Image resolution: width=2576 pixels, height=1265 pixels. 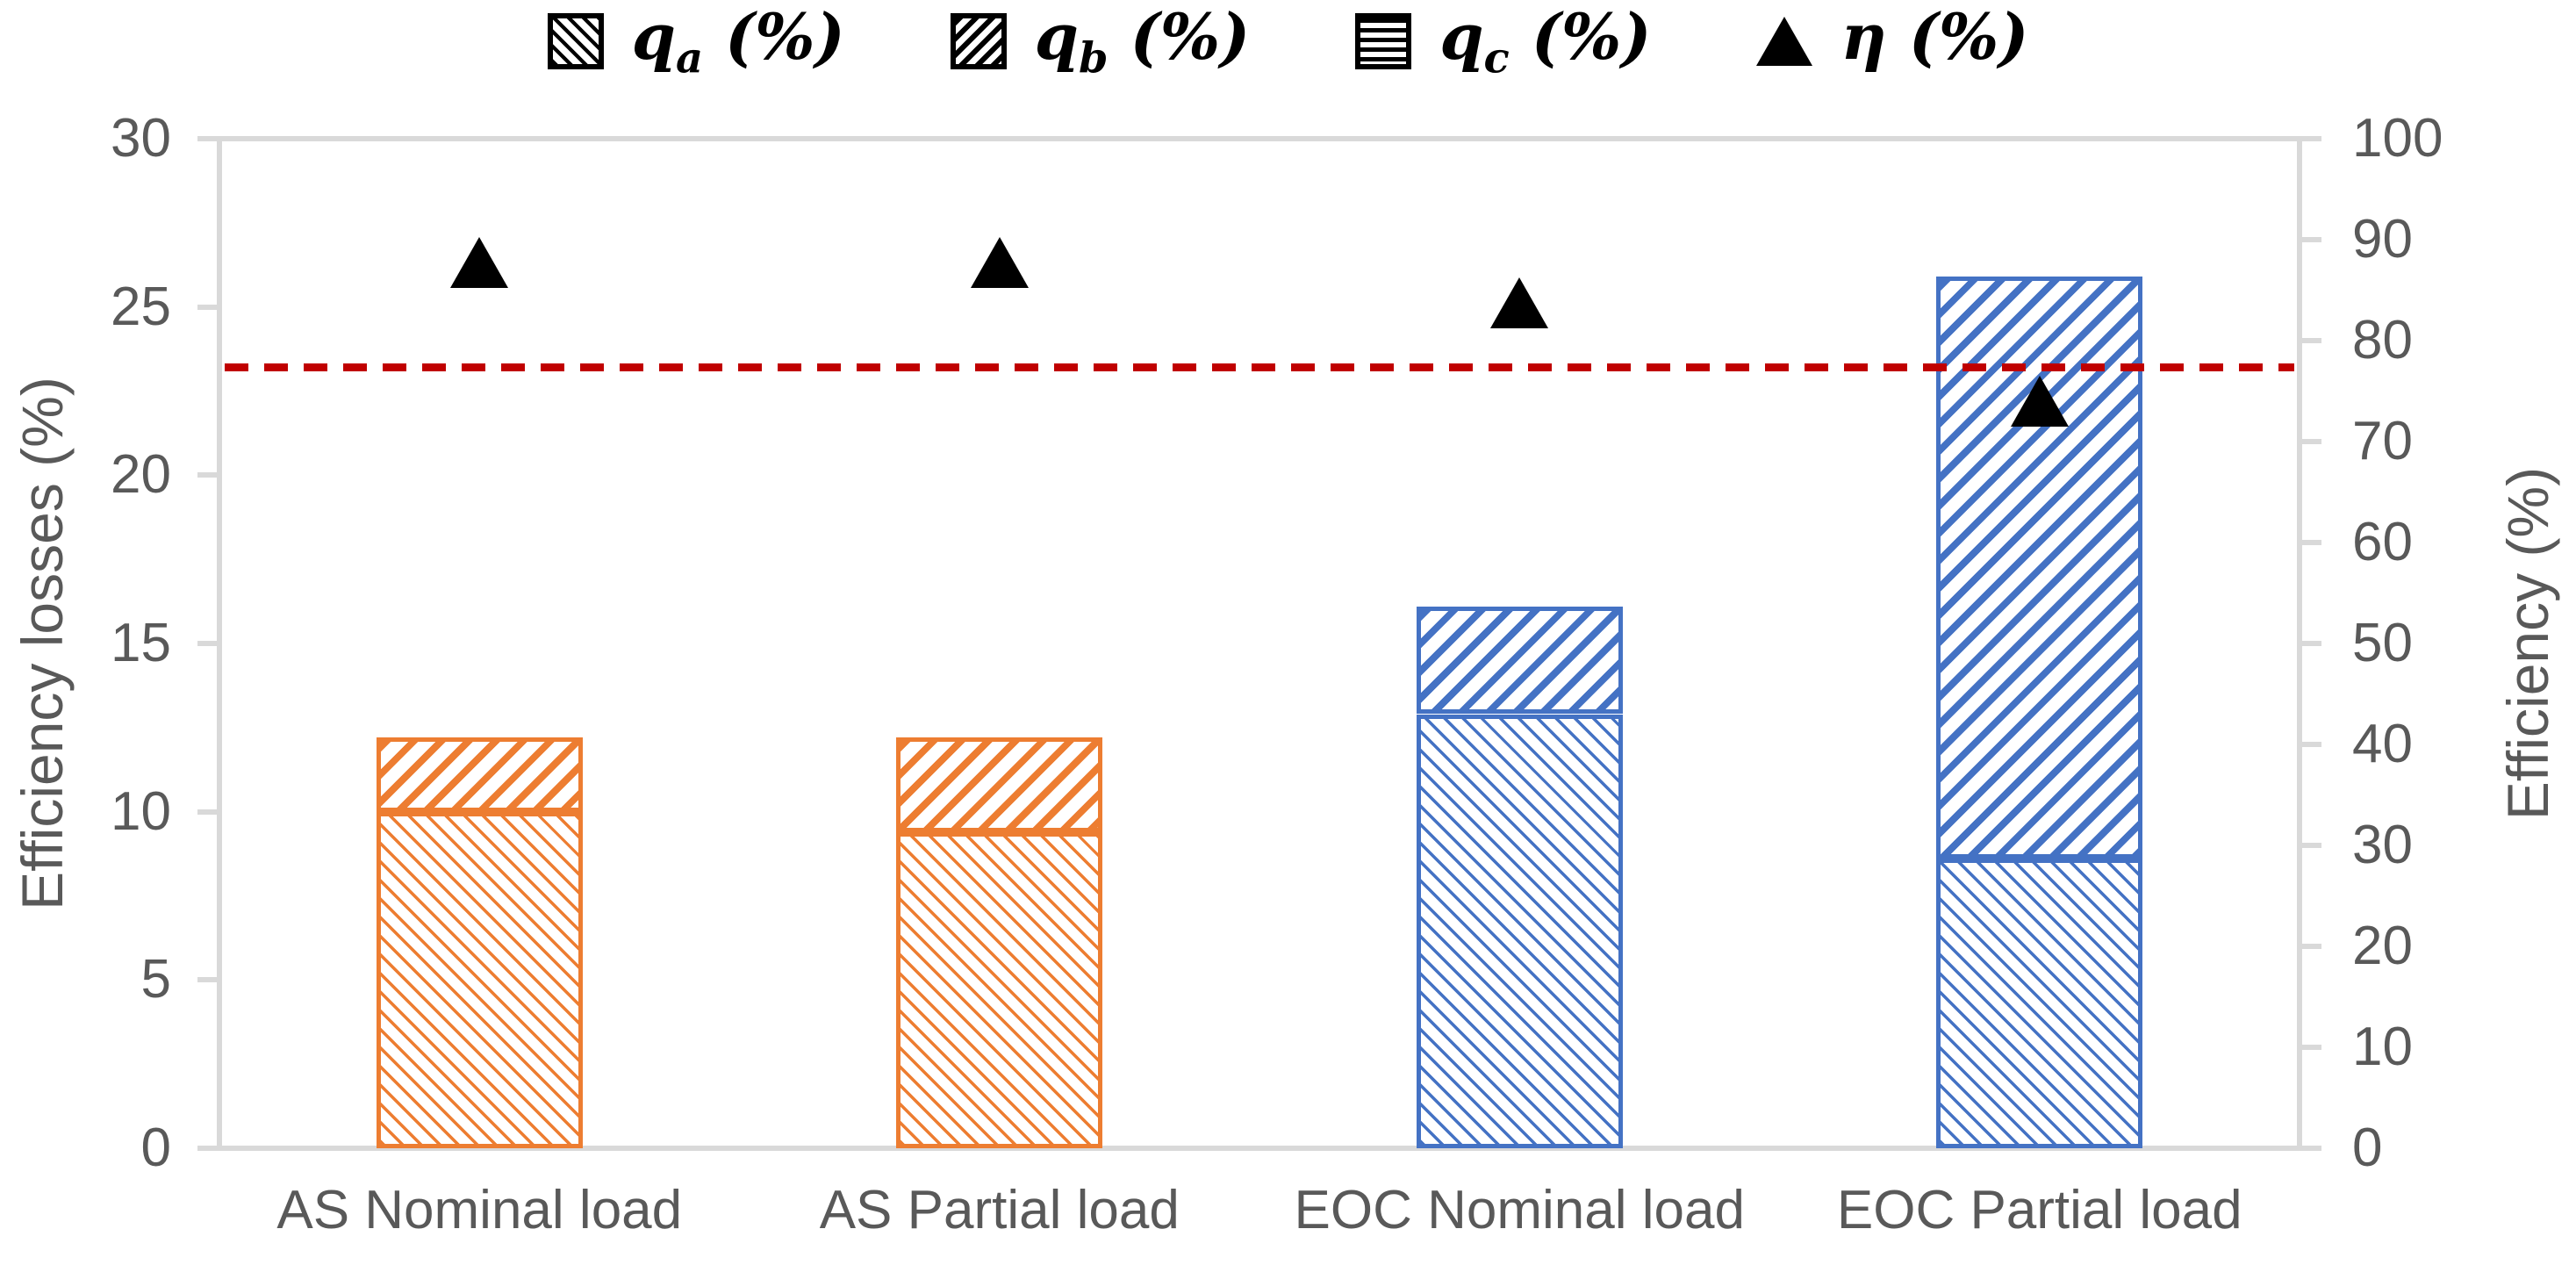 What do you see at coordinates (1288, 42) in the screenshot?
I see `legend: qa (%) qb (%) qc (%) η (%)` at bounding box center [1288, 42].